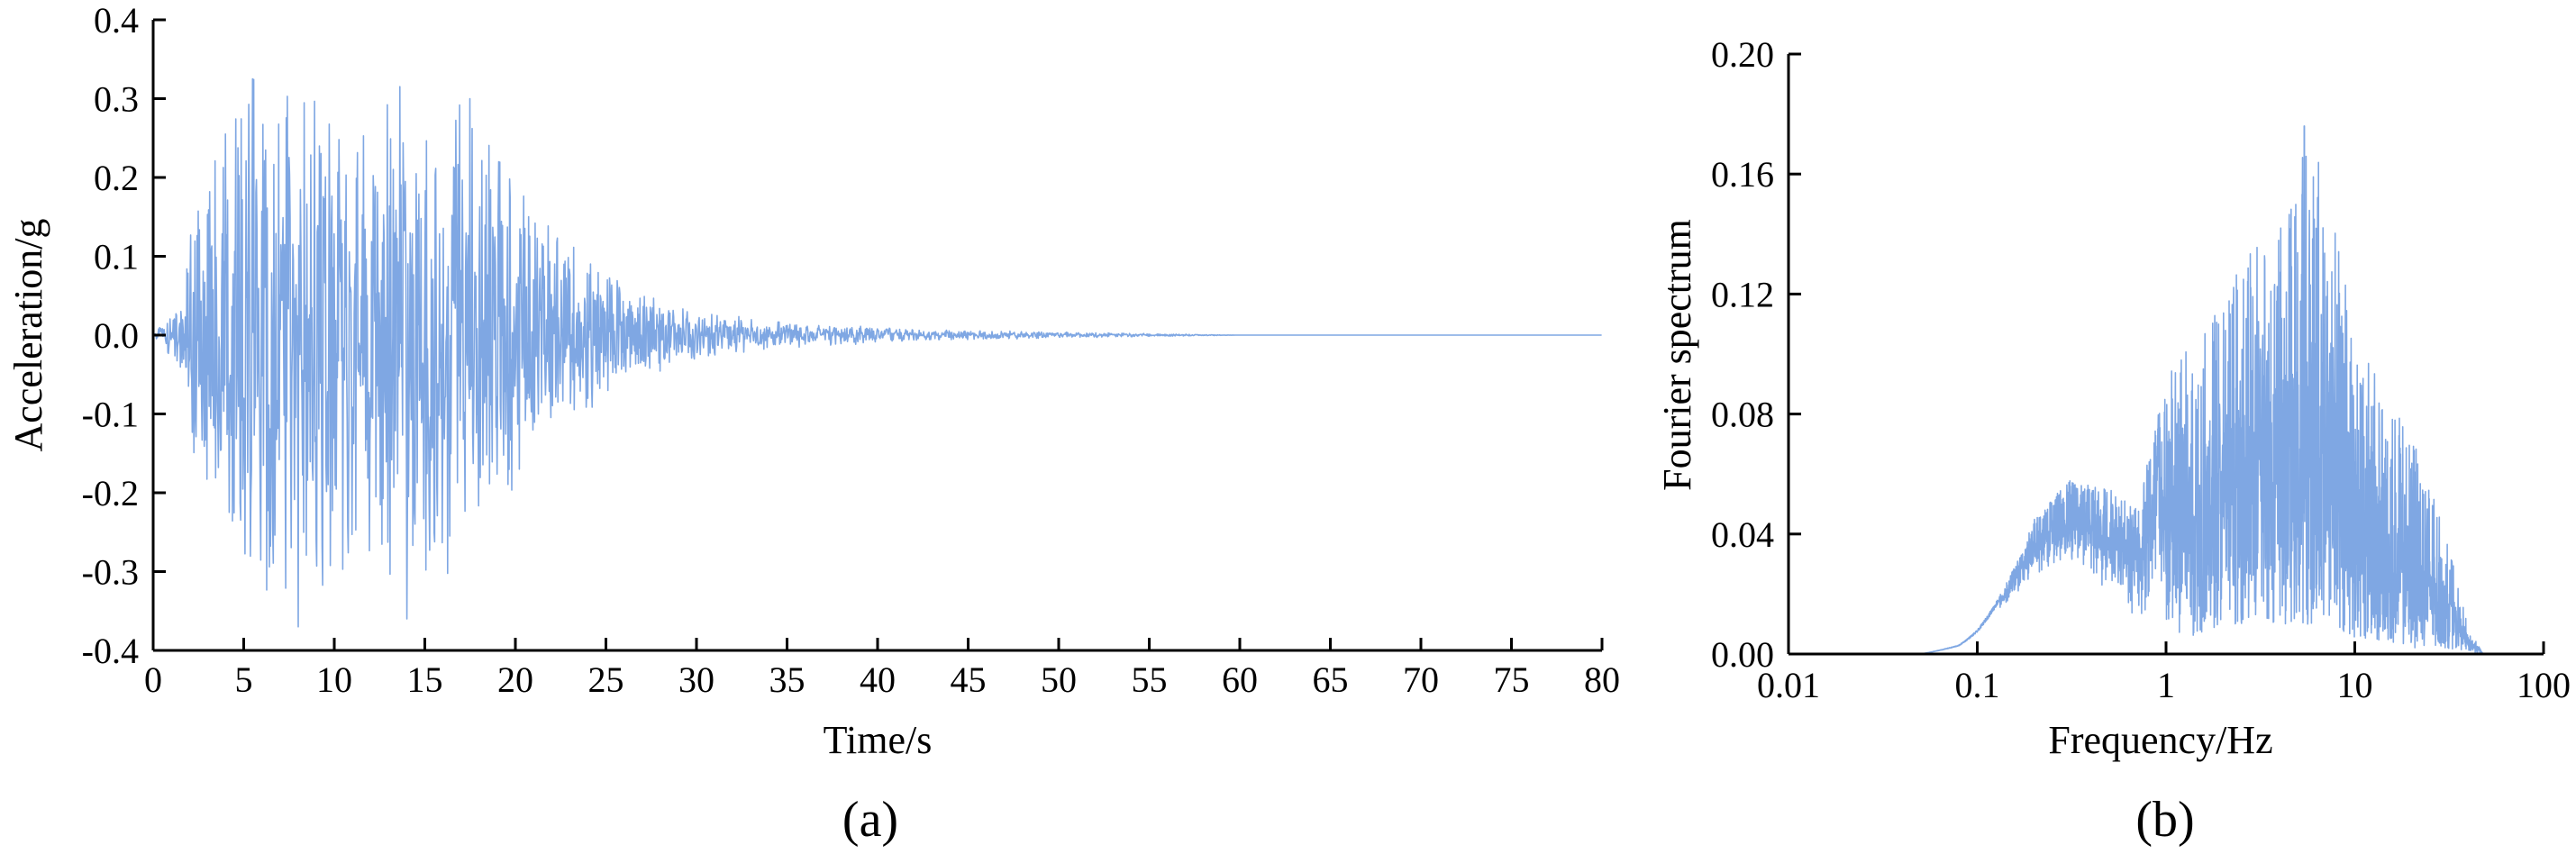 The image size is (2576, 854). Describe the element at coordinates (878, 679) in the screenshot. I see `chart-a-x-tick-label: 40` at that location.